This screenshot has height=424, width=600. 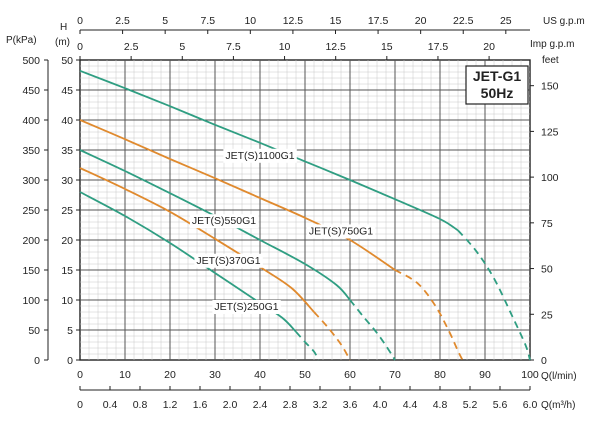 What do you see at coordinates (170, 405) in the screenshot?
I see `q-m3h-tick-label: 1.2` at bounding box center [170, 405].